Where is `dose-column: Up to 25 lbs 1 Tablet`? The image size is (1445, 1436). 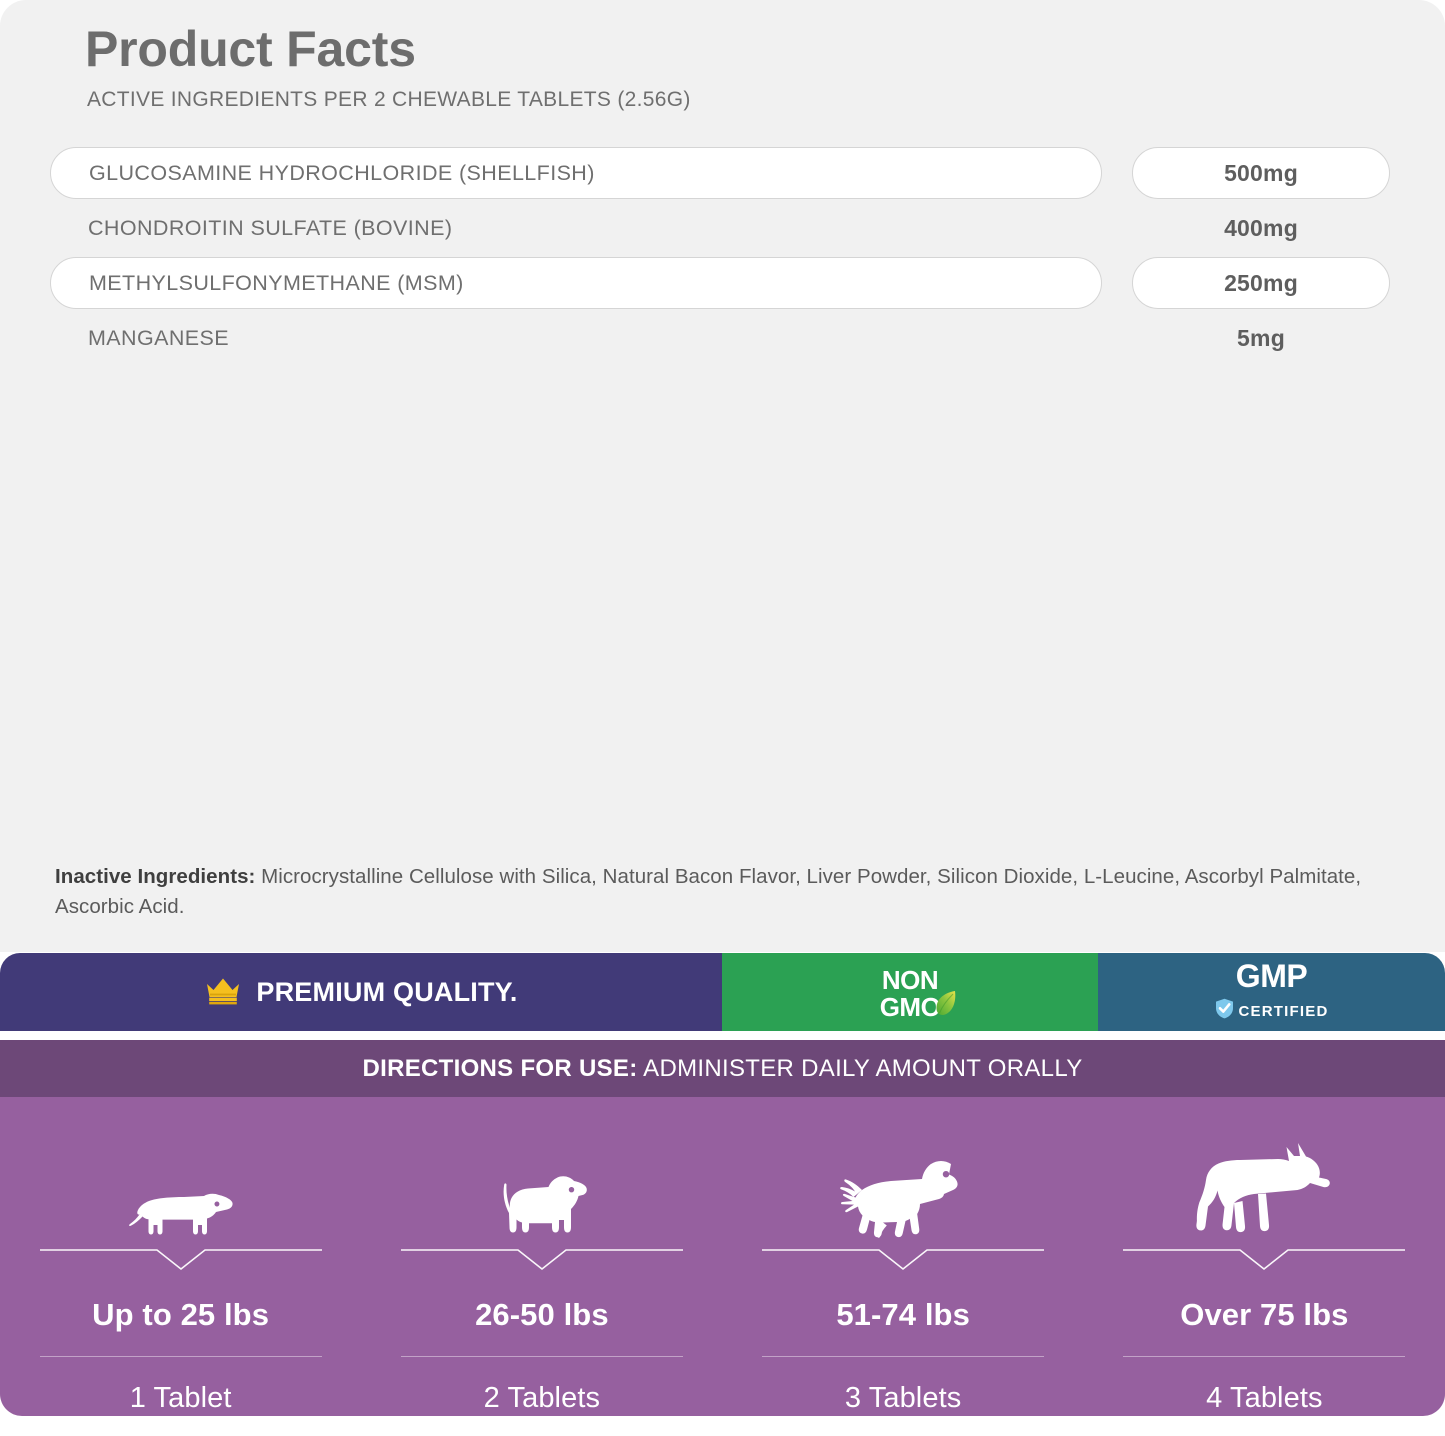 dose-column: Up to 25 lbs 1 Tablet is located at coordinates (180, 1256).